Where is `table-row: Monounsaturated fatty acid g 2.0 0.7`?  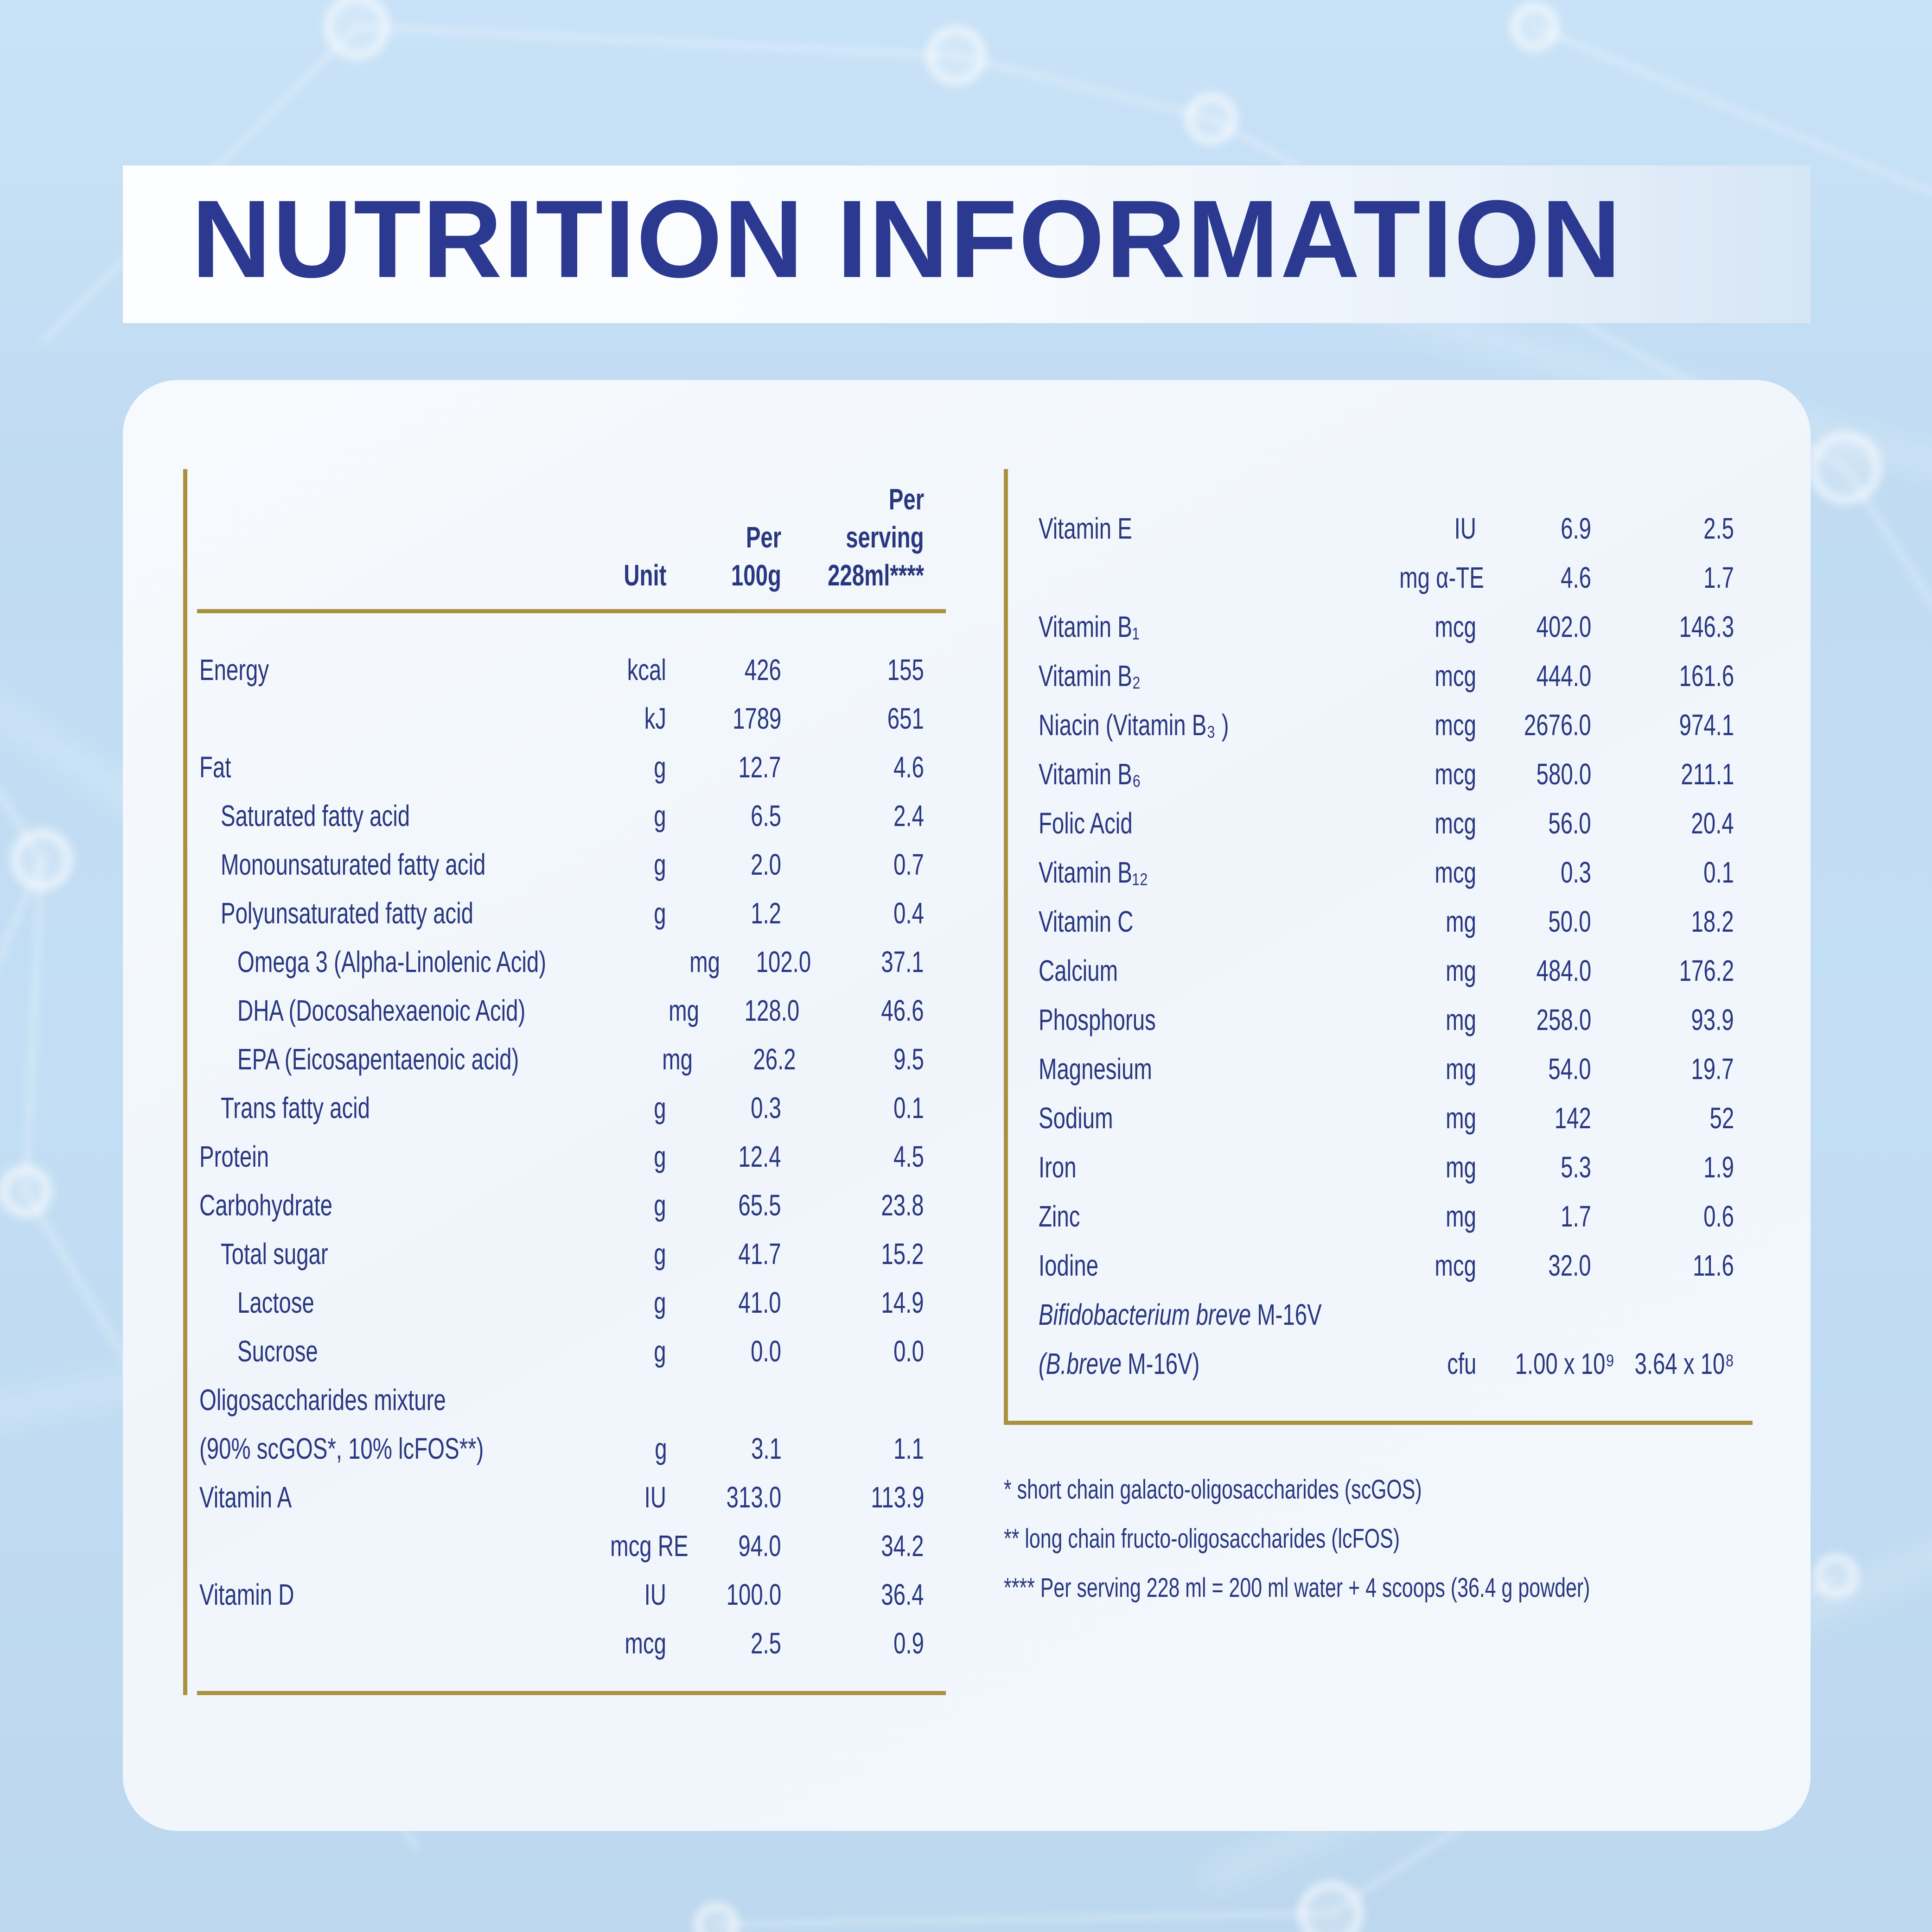
table-row: Monounsaturated fatty acid g 2.0 0.7 is located at coordinates (561, 864).